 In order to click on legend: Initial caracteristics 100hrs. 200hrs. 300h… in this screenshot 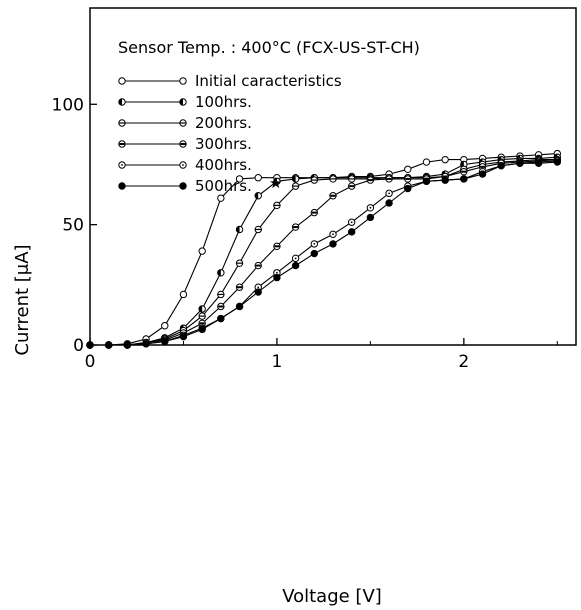, I will do `click(230, 133)`.